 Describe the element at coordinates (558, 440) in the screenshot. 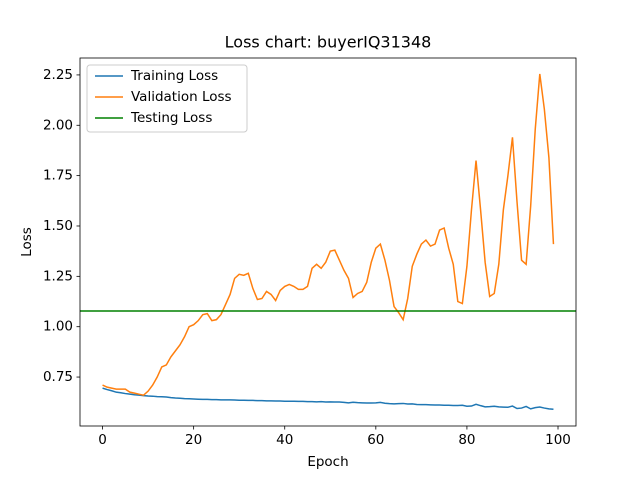

I see `x-tick-label: 100` at that location.